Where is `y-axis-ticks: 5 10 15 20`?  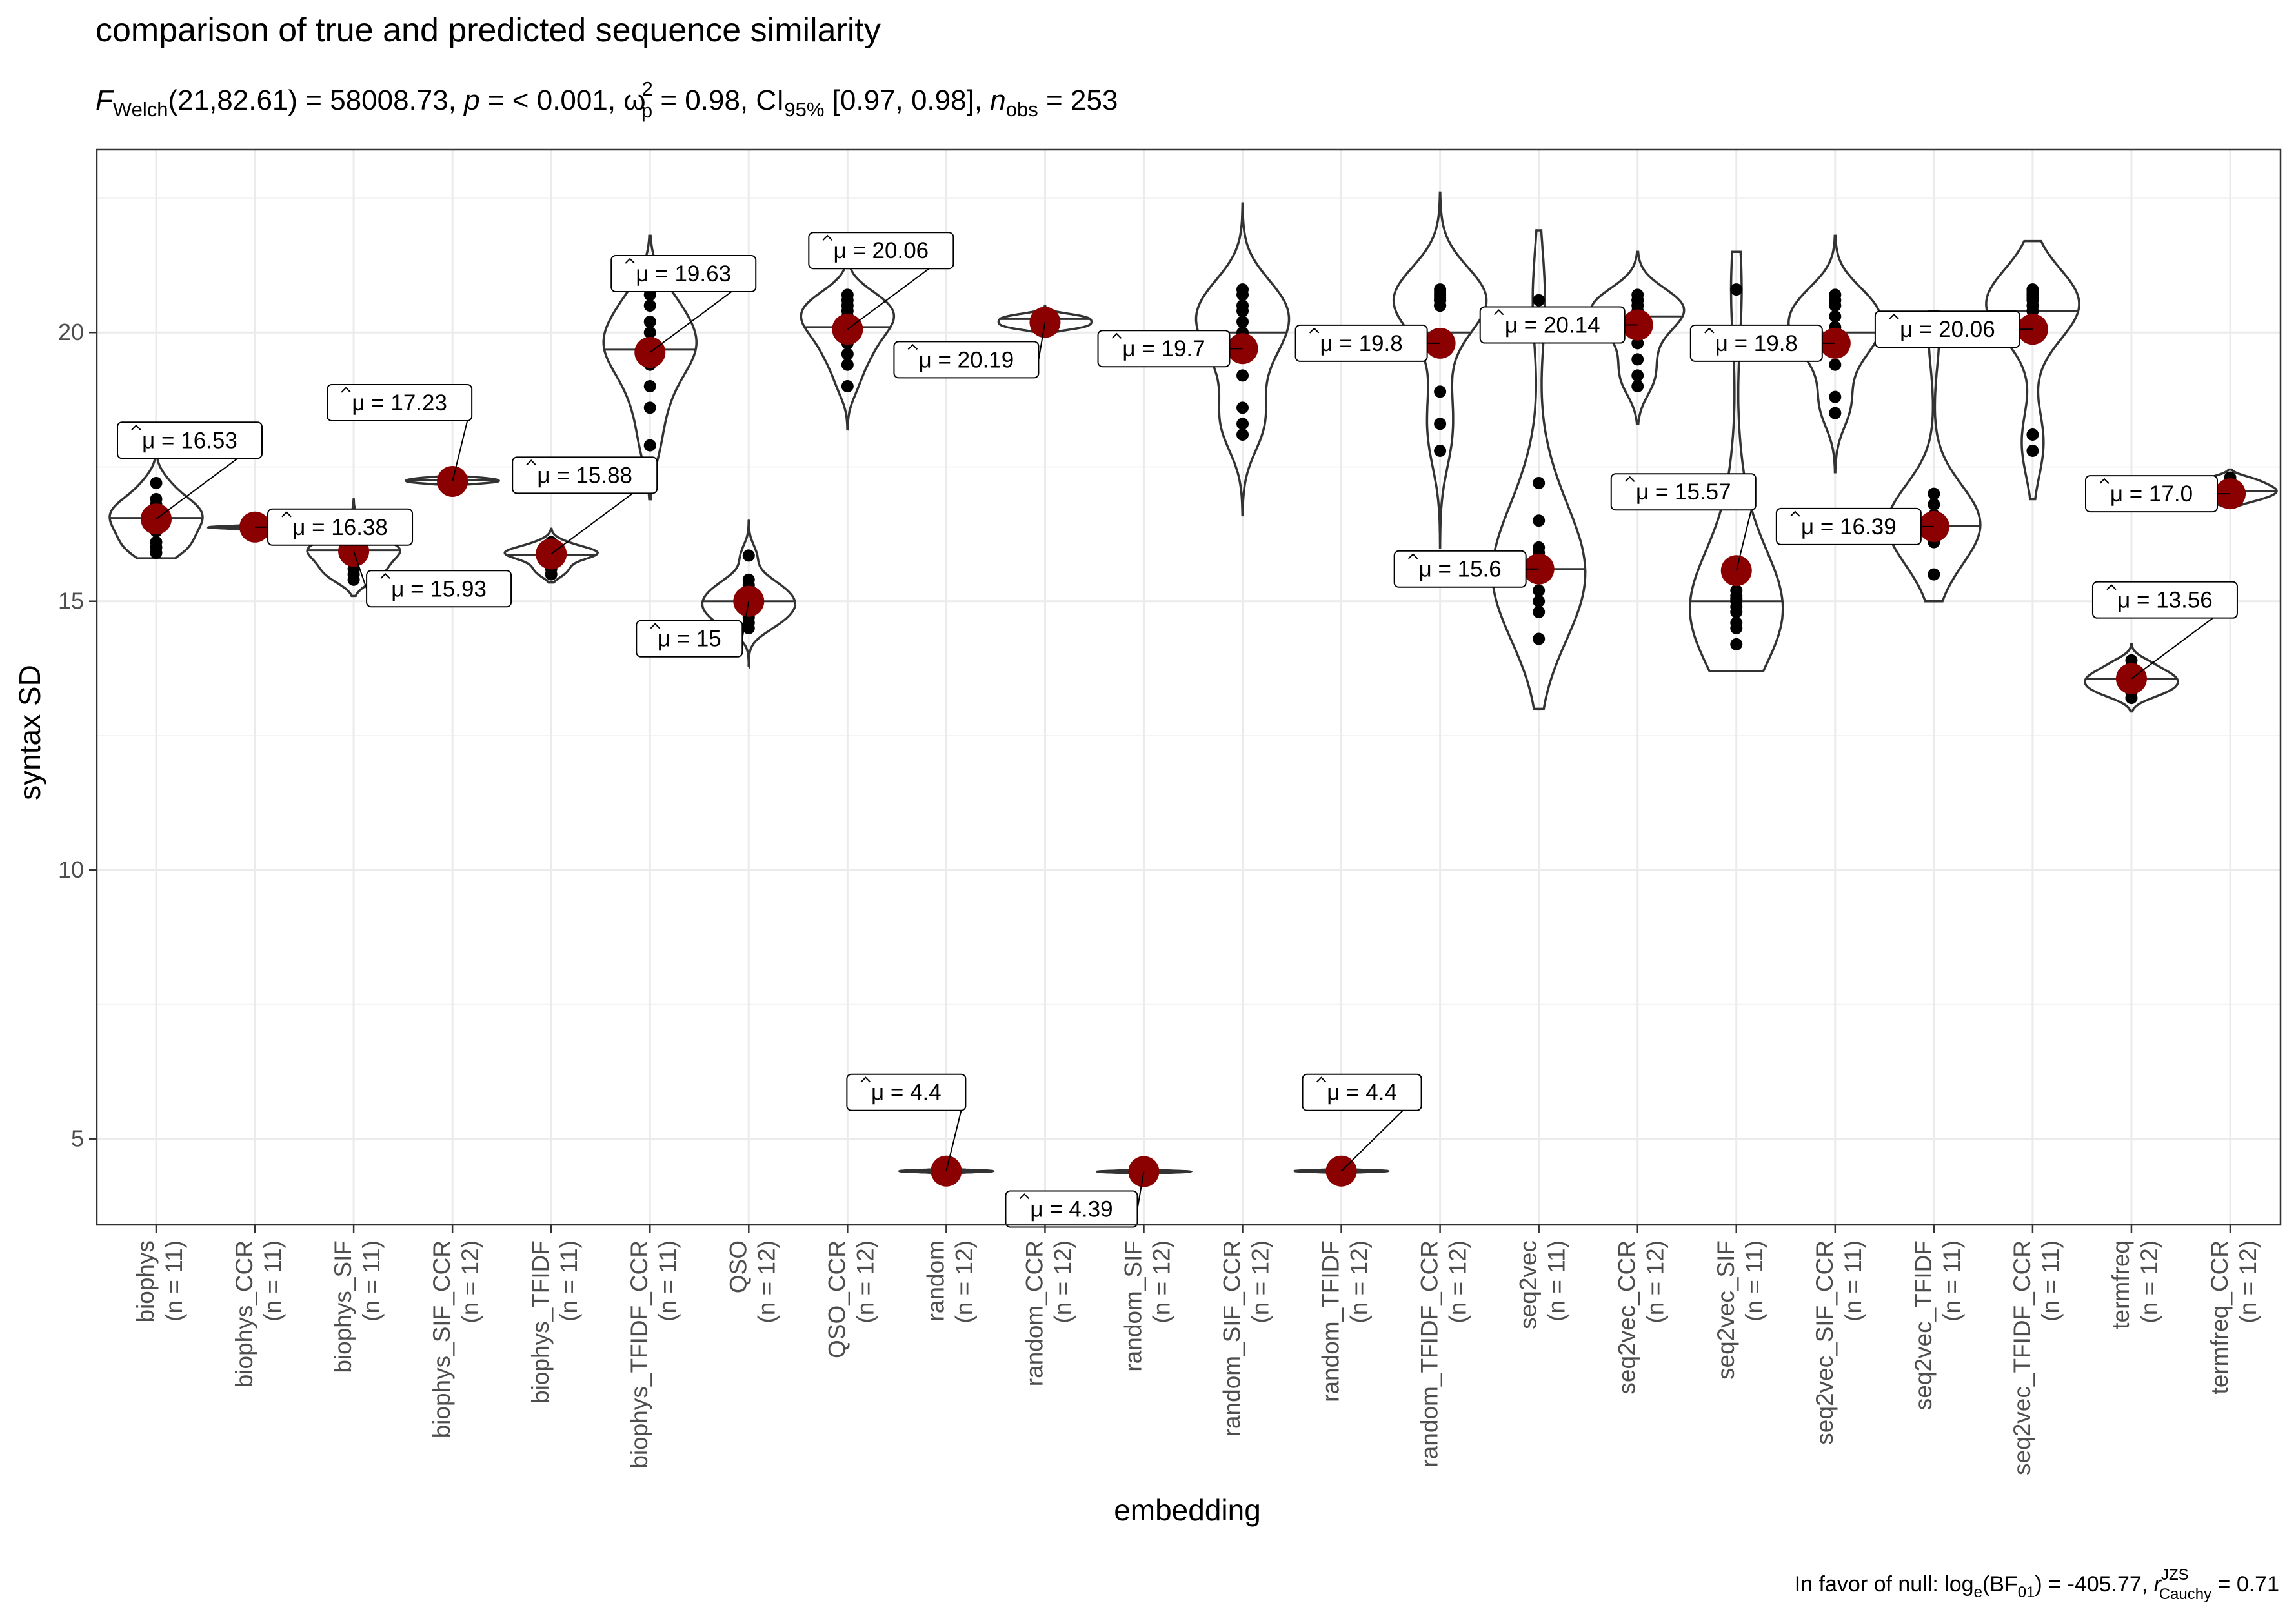
y-axis-ticks: 5 10 15 20 is located at coordinates (77, 735).